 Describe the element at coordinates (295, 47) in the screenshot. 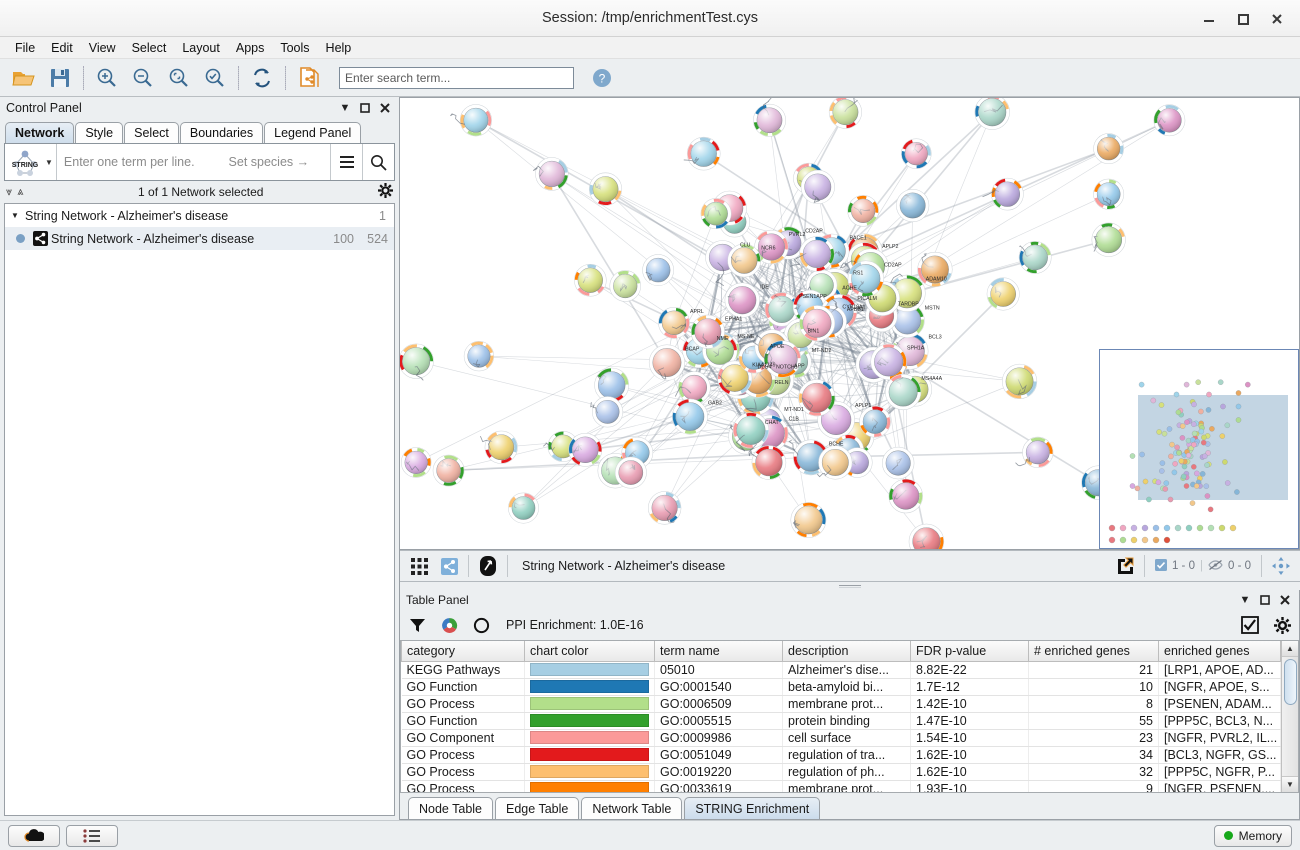

I see `menu-tools: Tools` at that location.